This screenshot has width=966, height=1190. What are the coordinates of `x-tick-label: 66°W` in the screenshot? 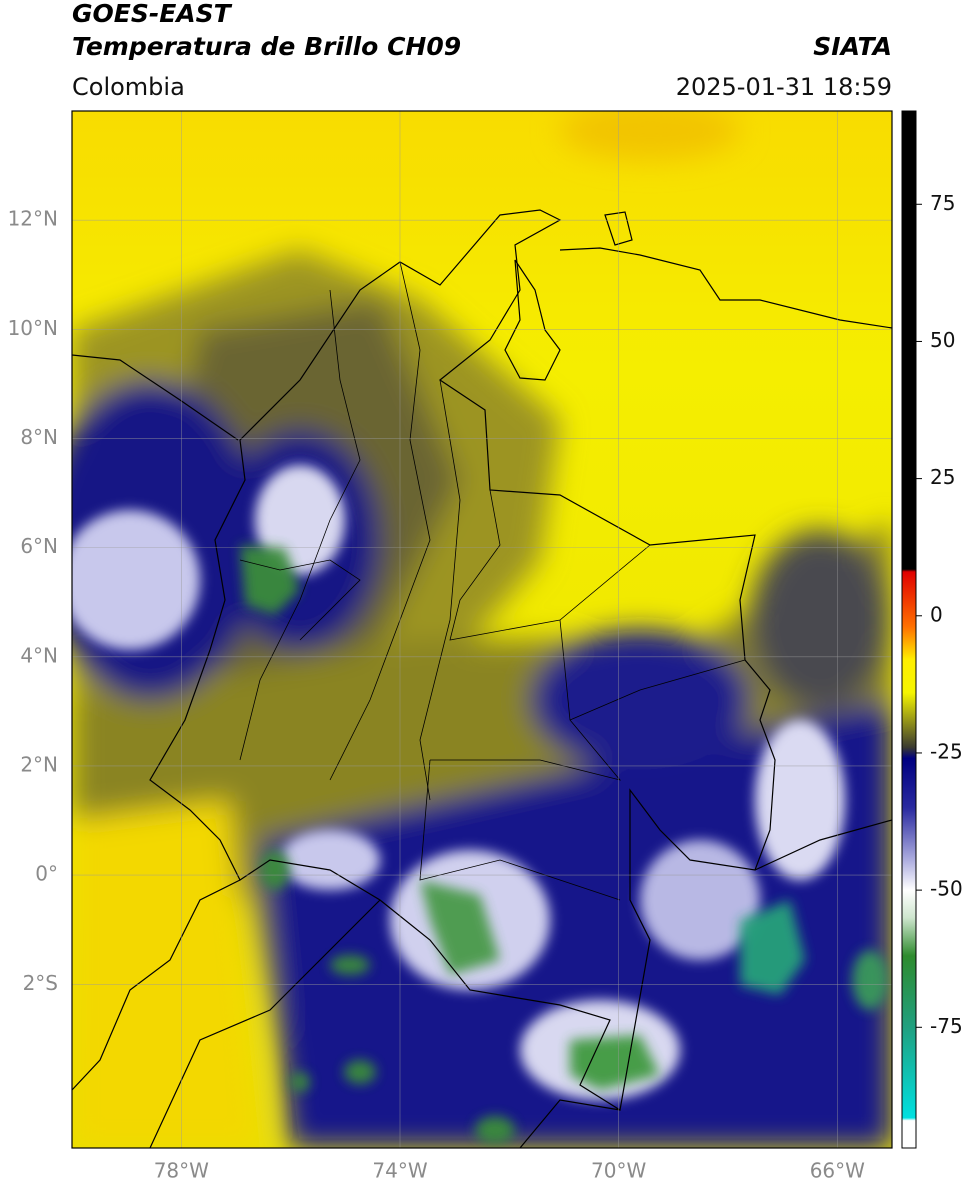 It's located at (837, 1171).